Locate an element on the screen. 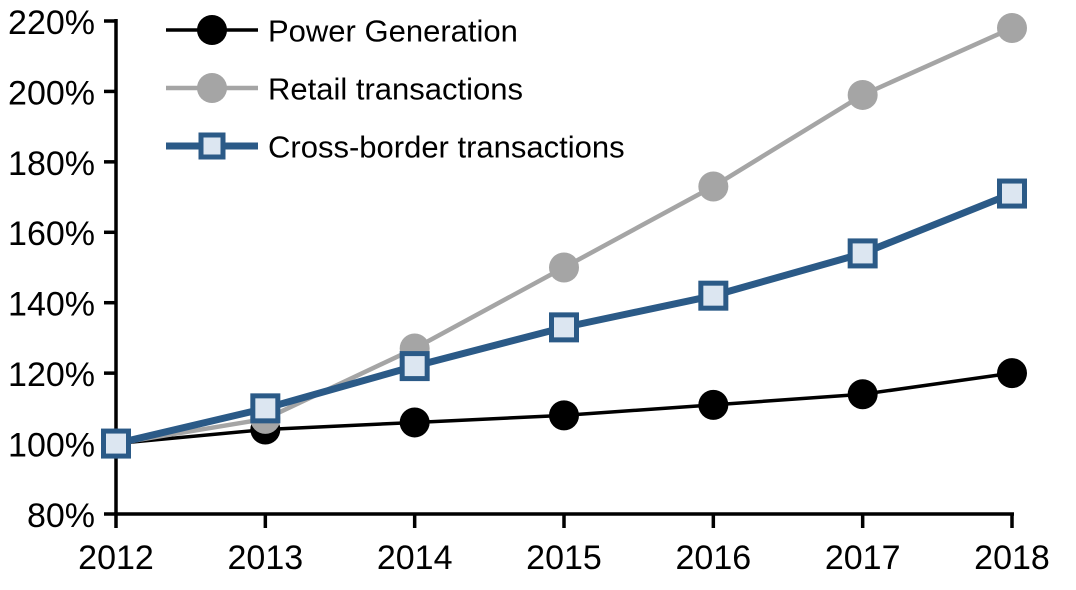  legend-label: Cross-border transactions is located at coordinates (446, 146).